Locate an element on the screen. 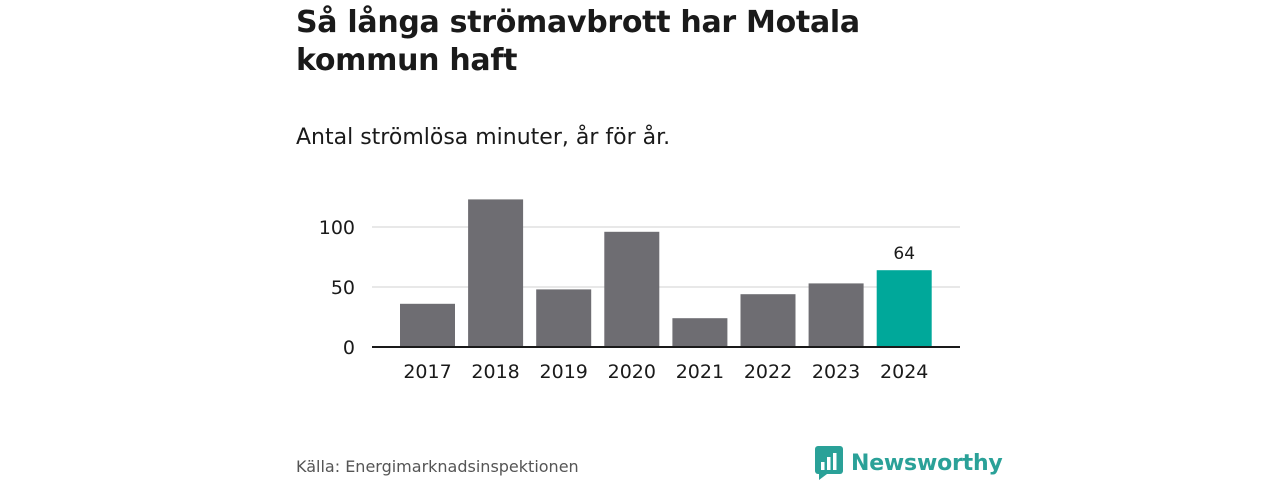  data-labels: 64 is located at coordinates (904, 254).